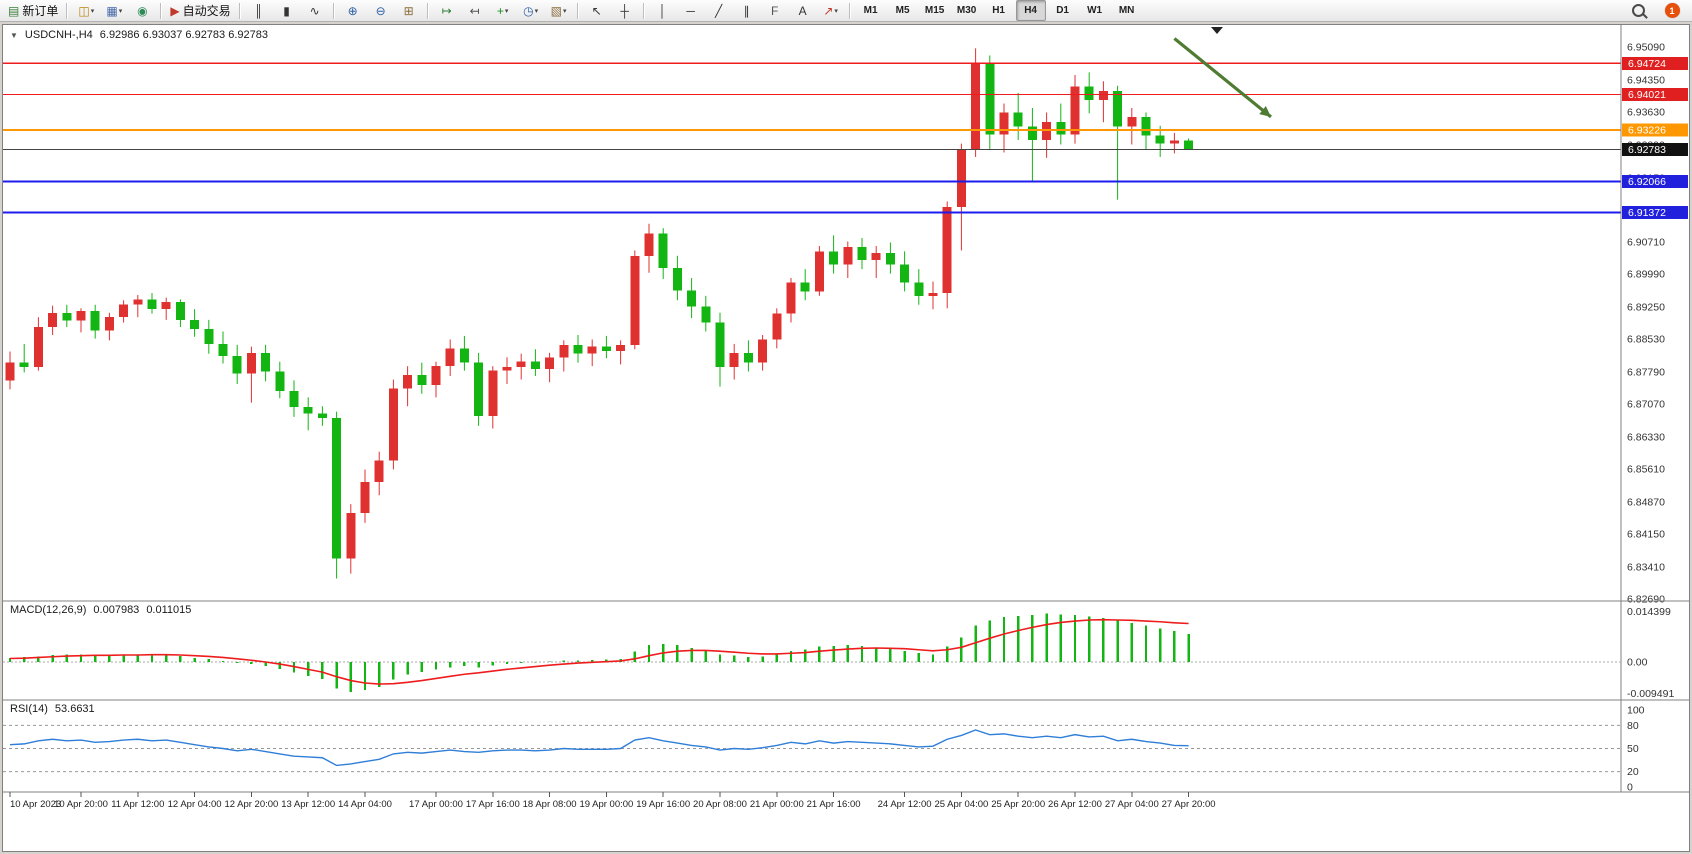 This screenshot has height=854, width=1692. What do you see at coordinates (663, 10) in the screenshot?
I see `vertical-line-button: │` at bounding box center [663, 10].